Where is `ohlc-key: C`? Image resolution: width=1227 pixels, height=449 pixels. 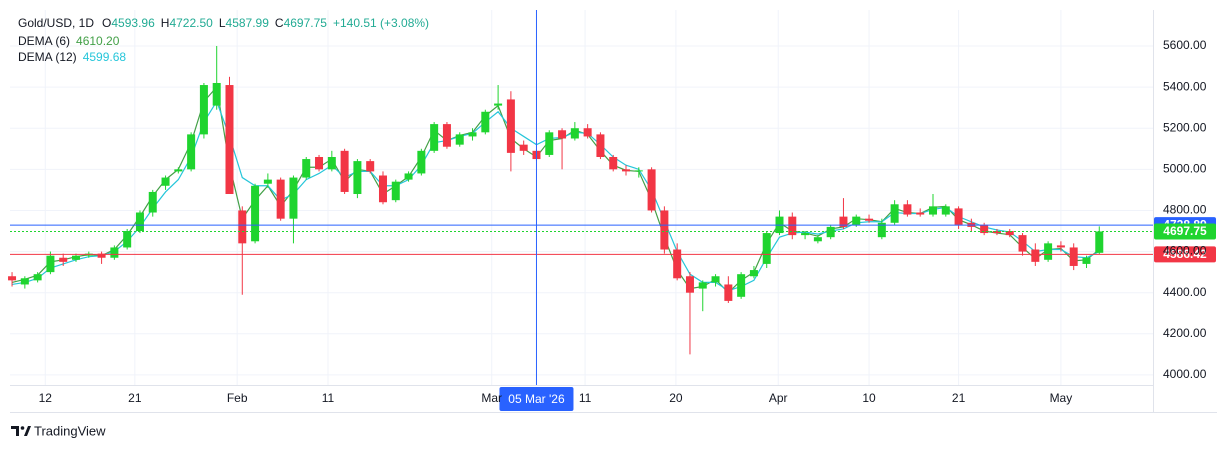 ohlc-key: C is located at coordinates (279, 23).